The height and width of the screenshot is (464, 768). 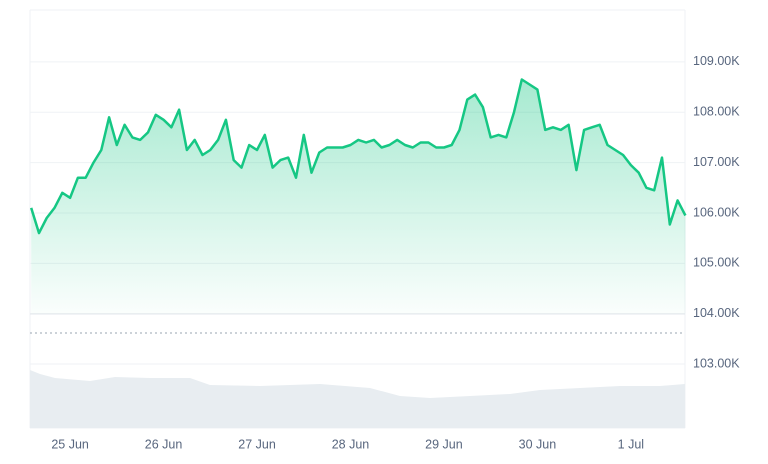 What do you see at coordinates (164, 444) in the screenshot?
I see `x-tick-label: 26 Jun` at bounding box center [164, 444].